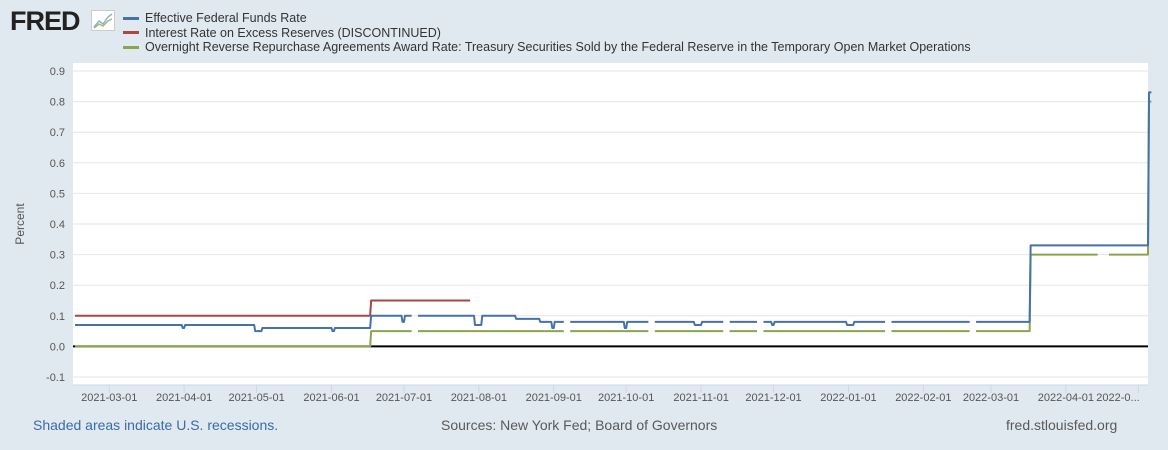 This screenshot has height=450, width=1168. Describe the element at coordinates (103, 20) in the screenshot. I see `fred-logo-graph-icon` at that location.